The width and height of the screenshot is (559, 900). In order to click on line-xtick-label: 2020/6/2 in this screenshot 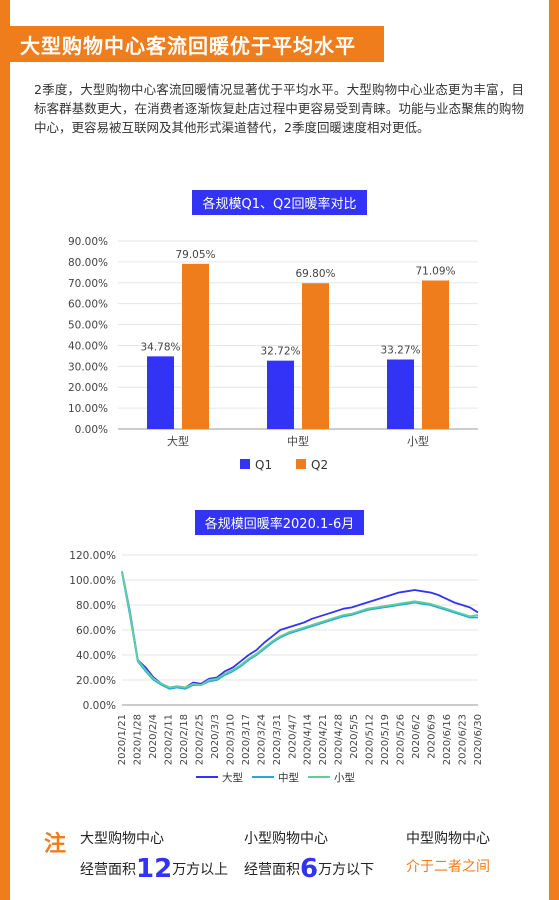, I will do `click(416, 736)`.